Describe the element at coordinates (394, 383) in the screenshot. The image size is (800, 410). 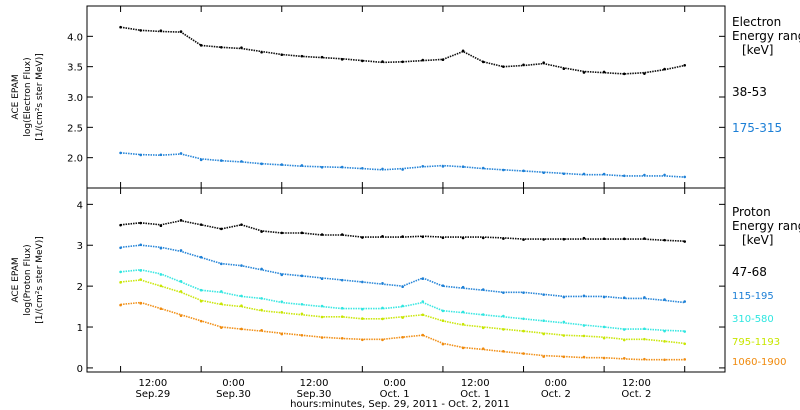
I see `x-tick-time-label: 0:00` at that location.